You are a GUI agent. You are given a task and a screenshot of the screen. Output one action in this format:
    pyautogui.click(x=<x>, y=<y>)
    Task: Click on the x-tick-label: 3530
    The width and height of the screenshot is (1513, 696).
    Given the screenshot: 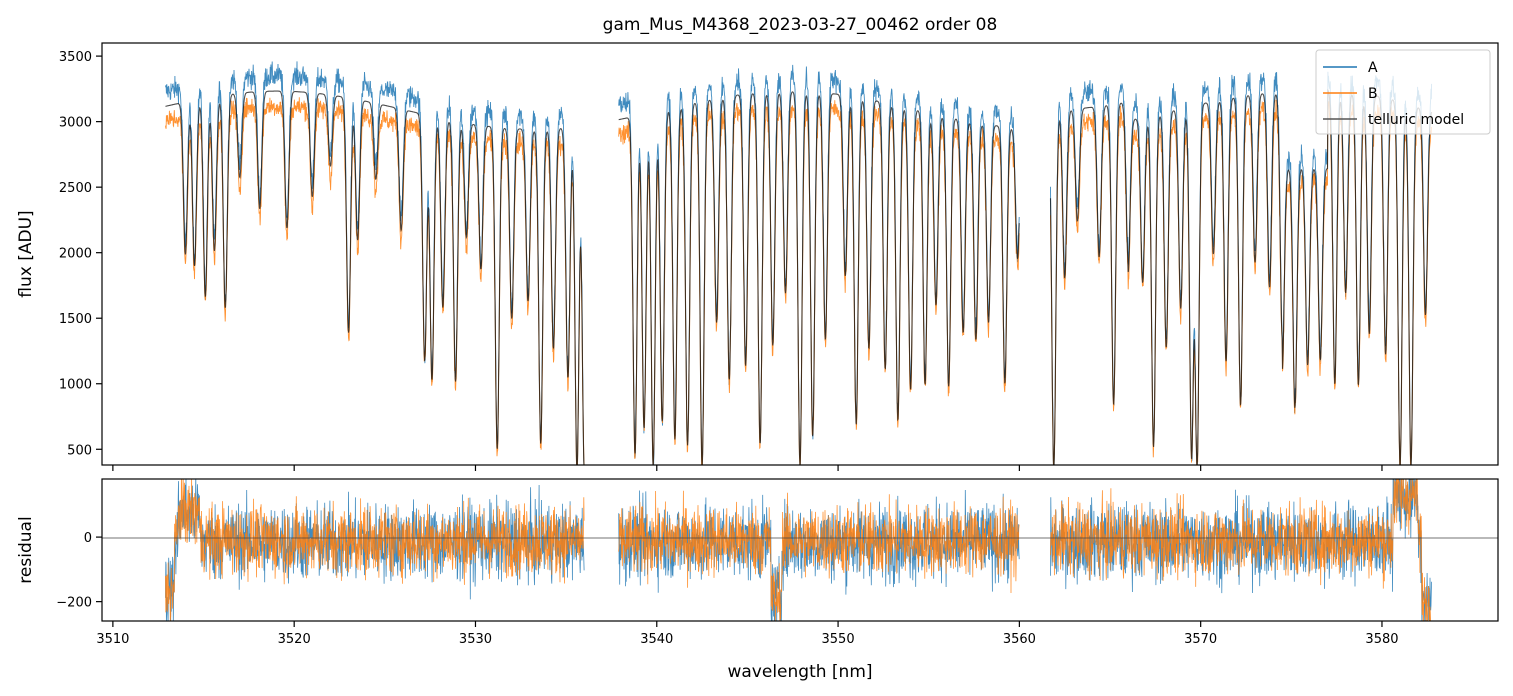 What is the action you would take?
    pyautogui.click(x=475, y=639)
    